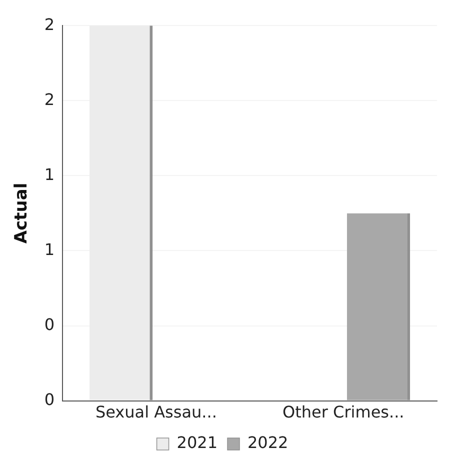  Describe the element at coordinates (268, 442) in the screenshot. I see `legend-label: 2022` at that location.